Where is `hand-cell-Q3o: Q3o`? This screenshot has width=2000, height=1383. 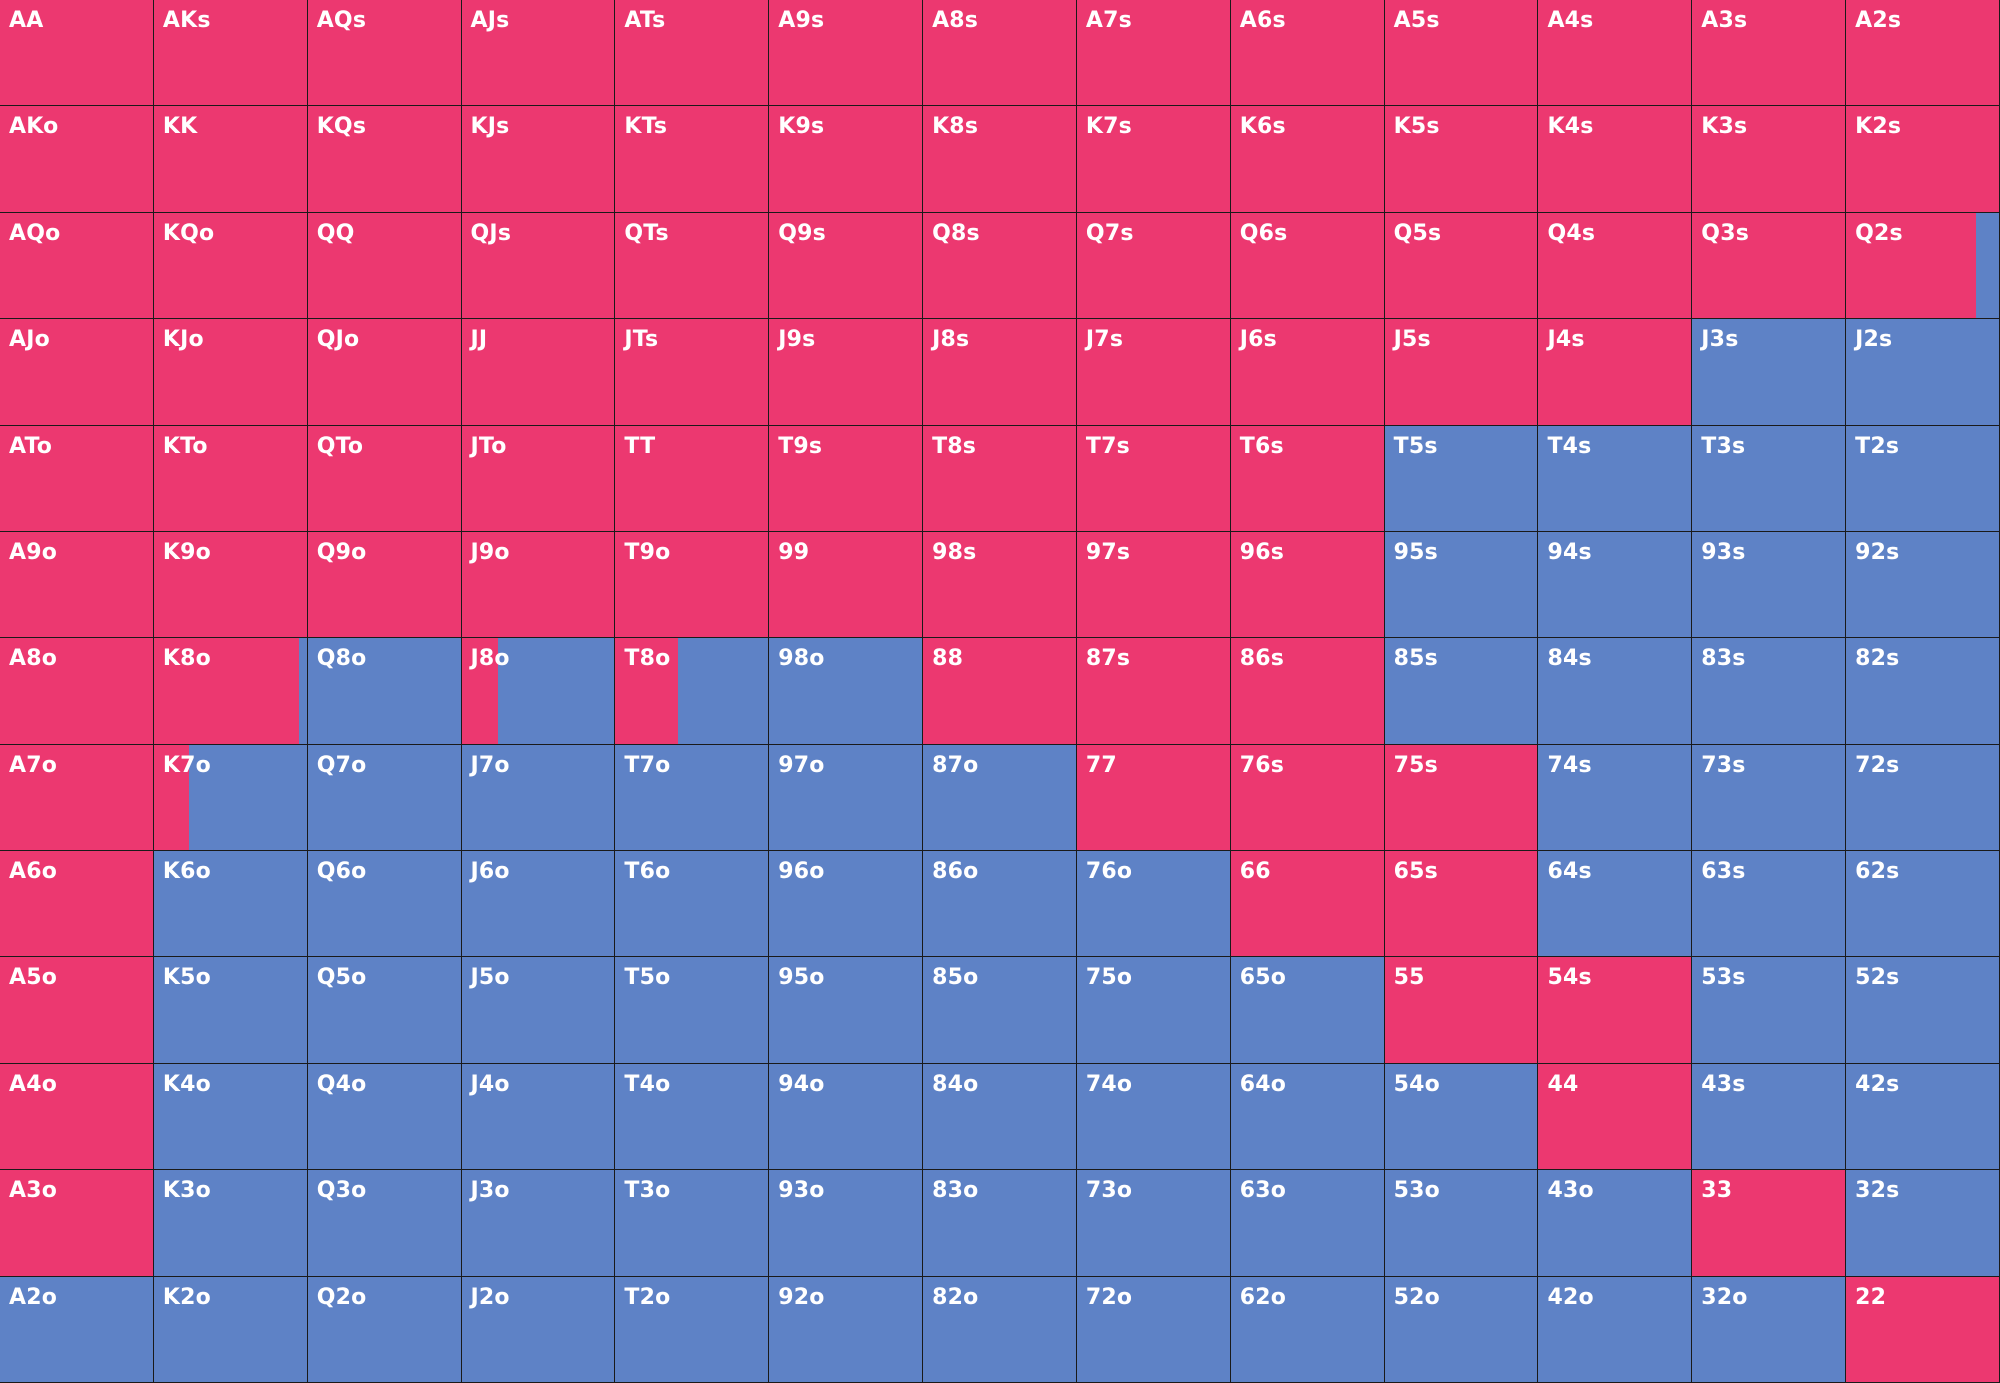 hand-cell-Q3o: Q3o is located at coordinates (384, 1223).